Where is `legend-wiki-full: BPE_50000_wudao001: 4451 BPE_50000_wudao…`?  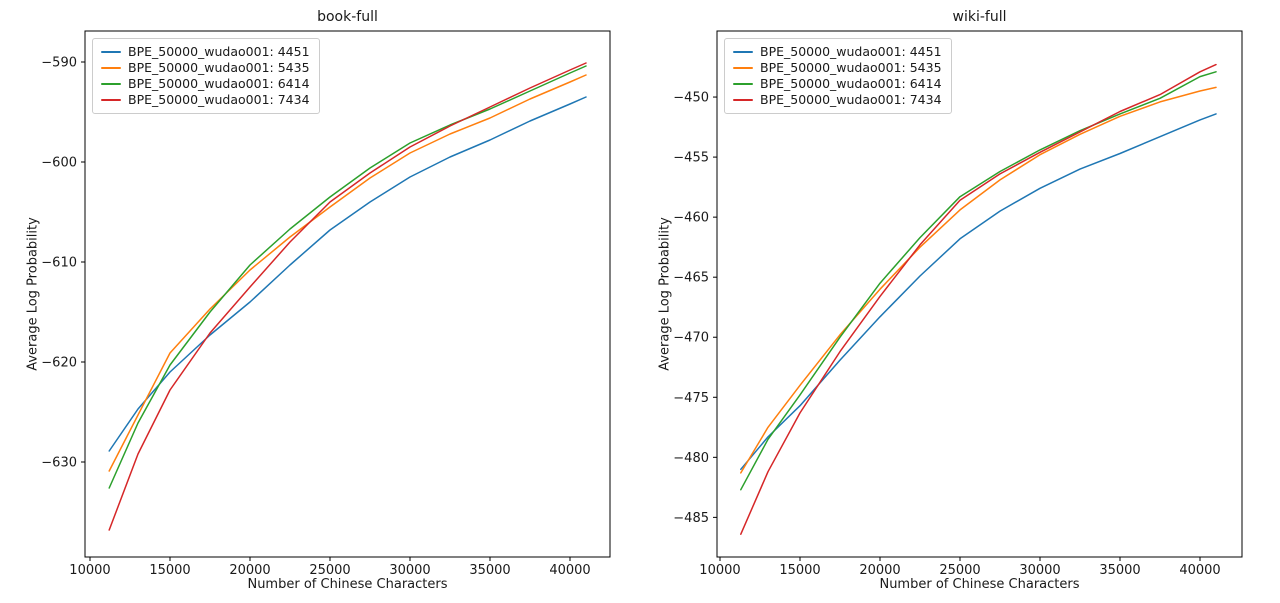 legend-wiki-full: BPE_50000_wudao001: 4451 BPE_50000_wudao… is located at coordinates (838, 76).